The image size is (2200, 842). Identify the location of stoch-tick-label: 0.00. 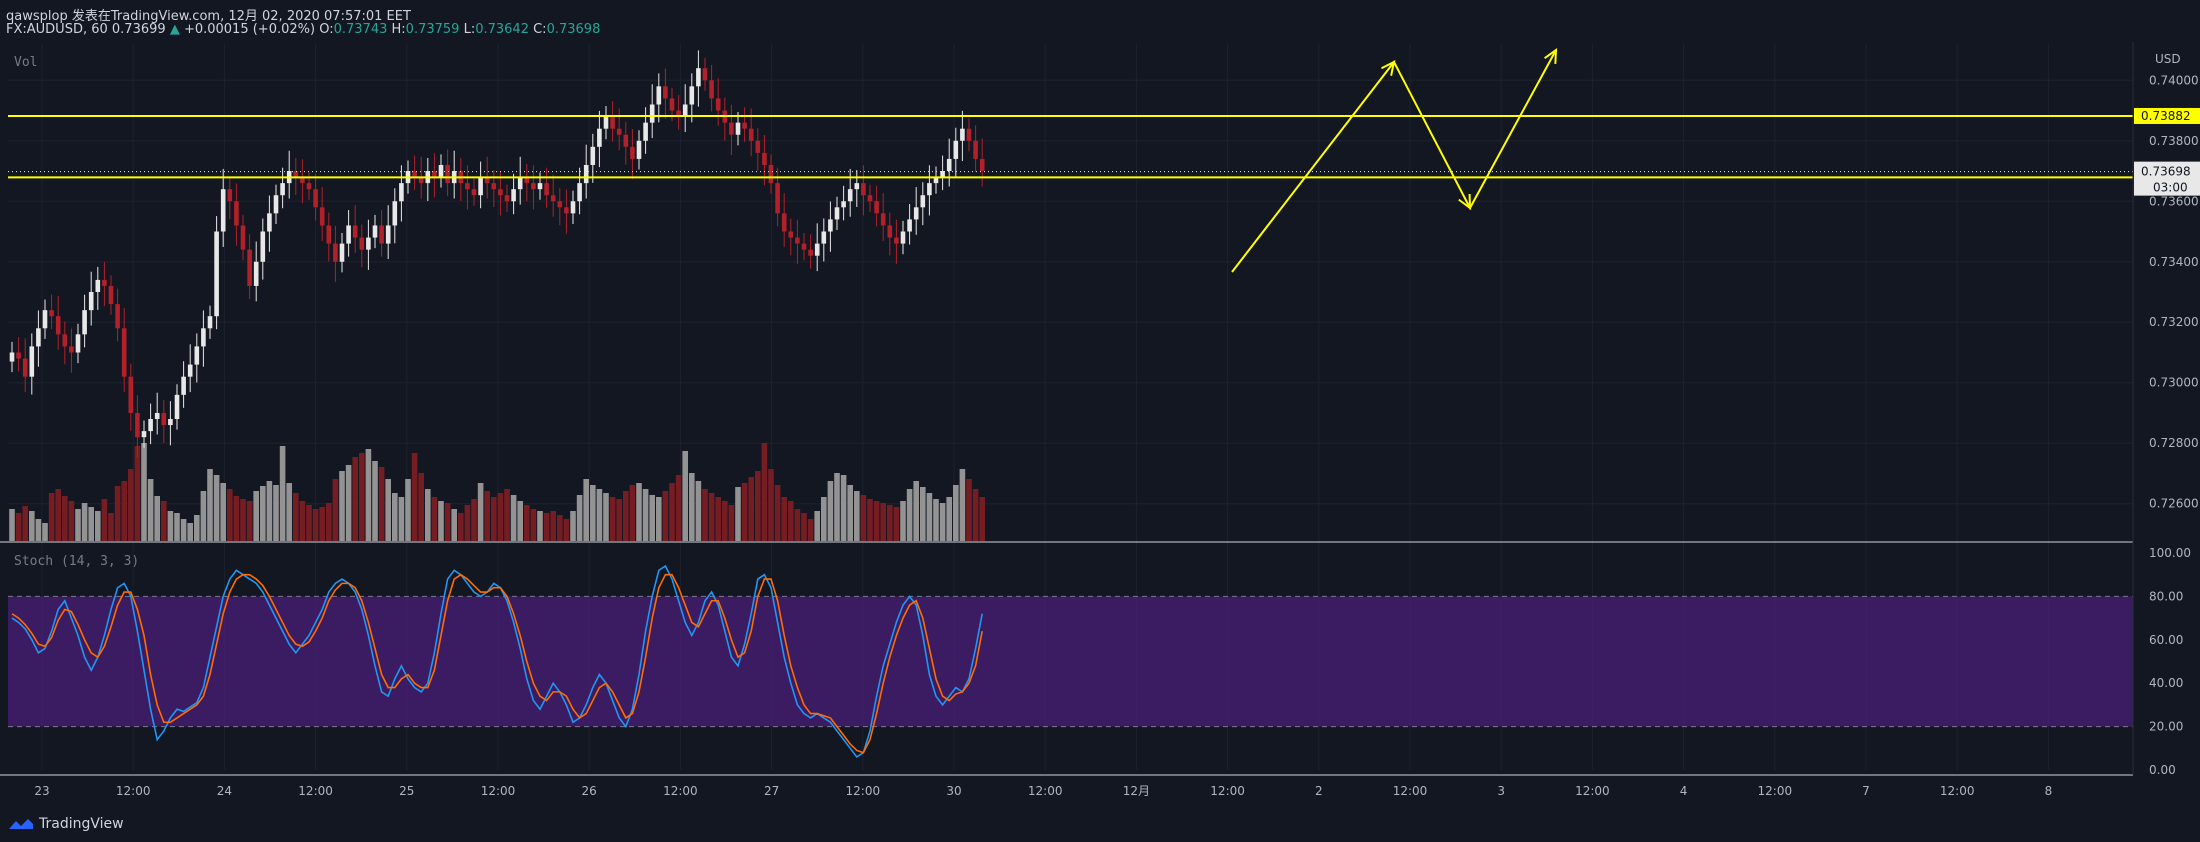
(2162, 770).